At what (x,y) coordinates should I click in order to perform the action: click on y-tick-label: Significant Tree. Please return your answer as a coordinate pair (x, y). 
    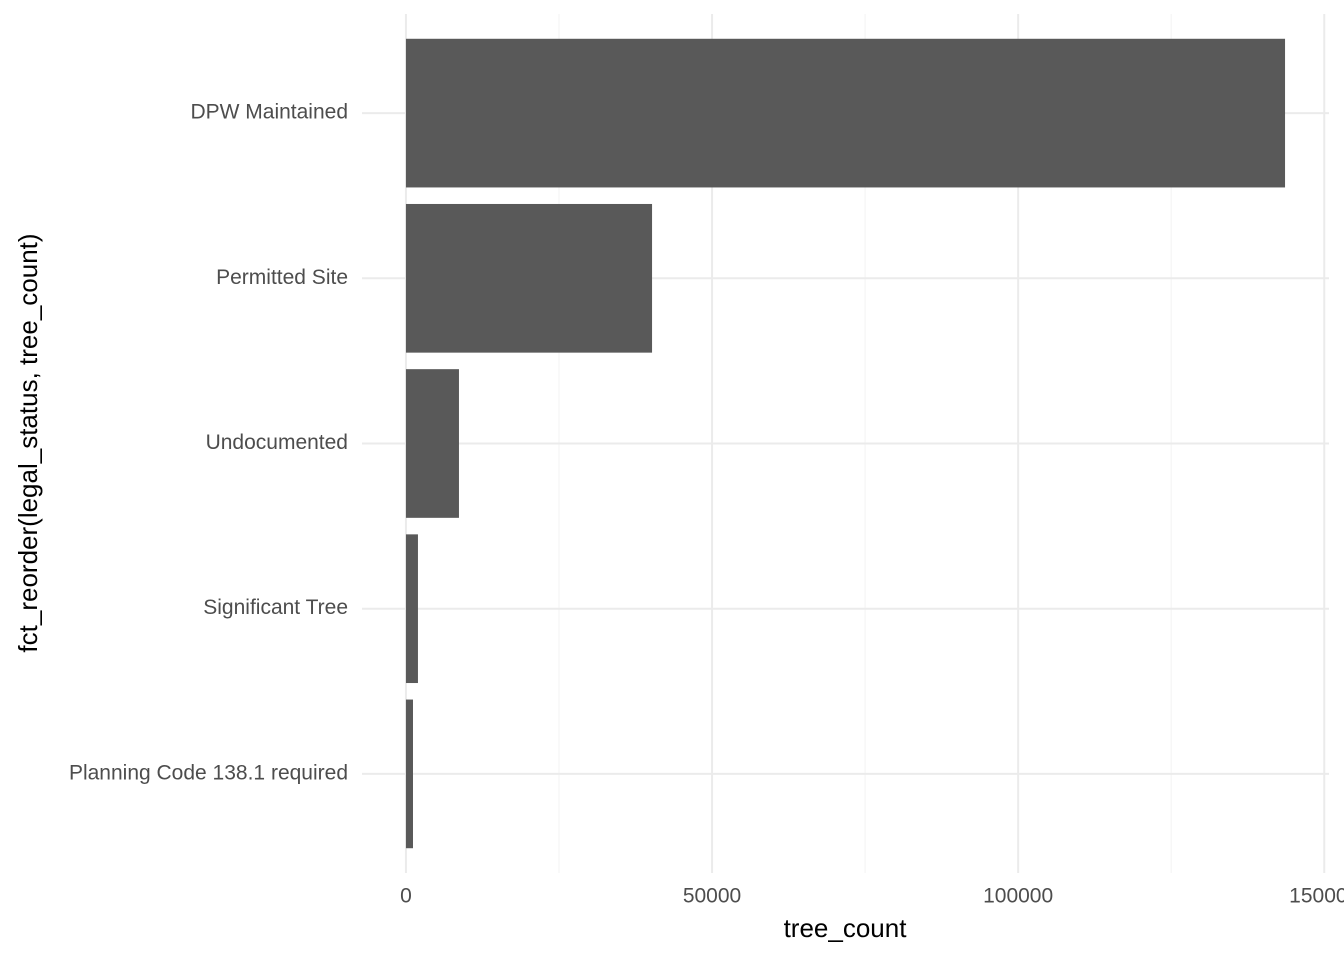
    Looking at the image, I should click on (275, 607).